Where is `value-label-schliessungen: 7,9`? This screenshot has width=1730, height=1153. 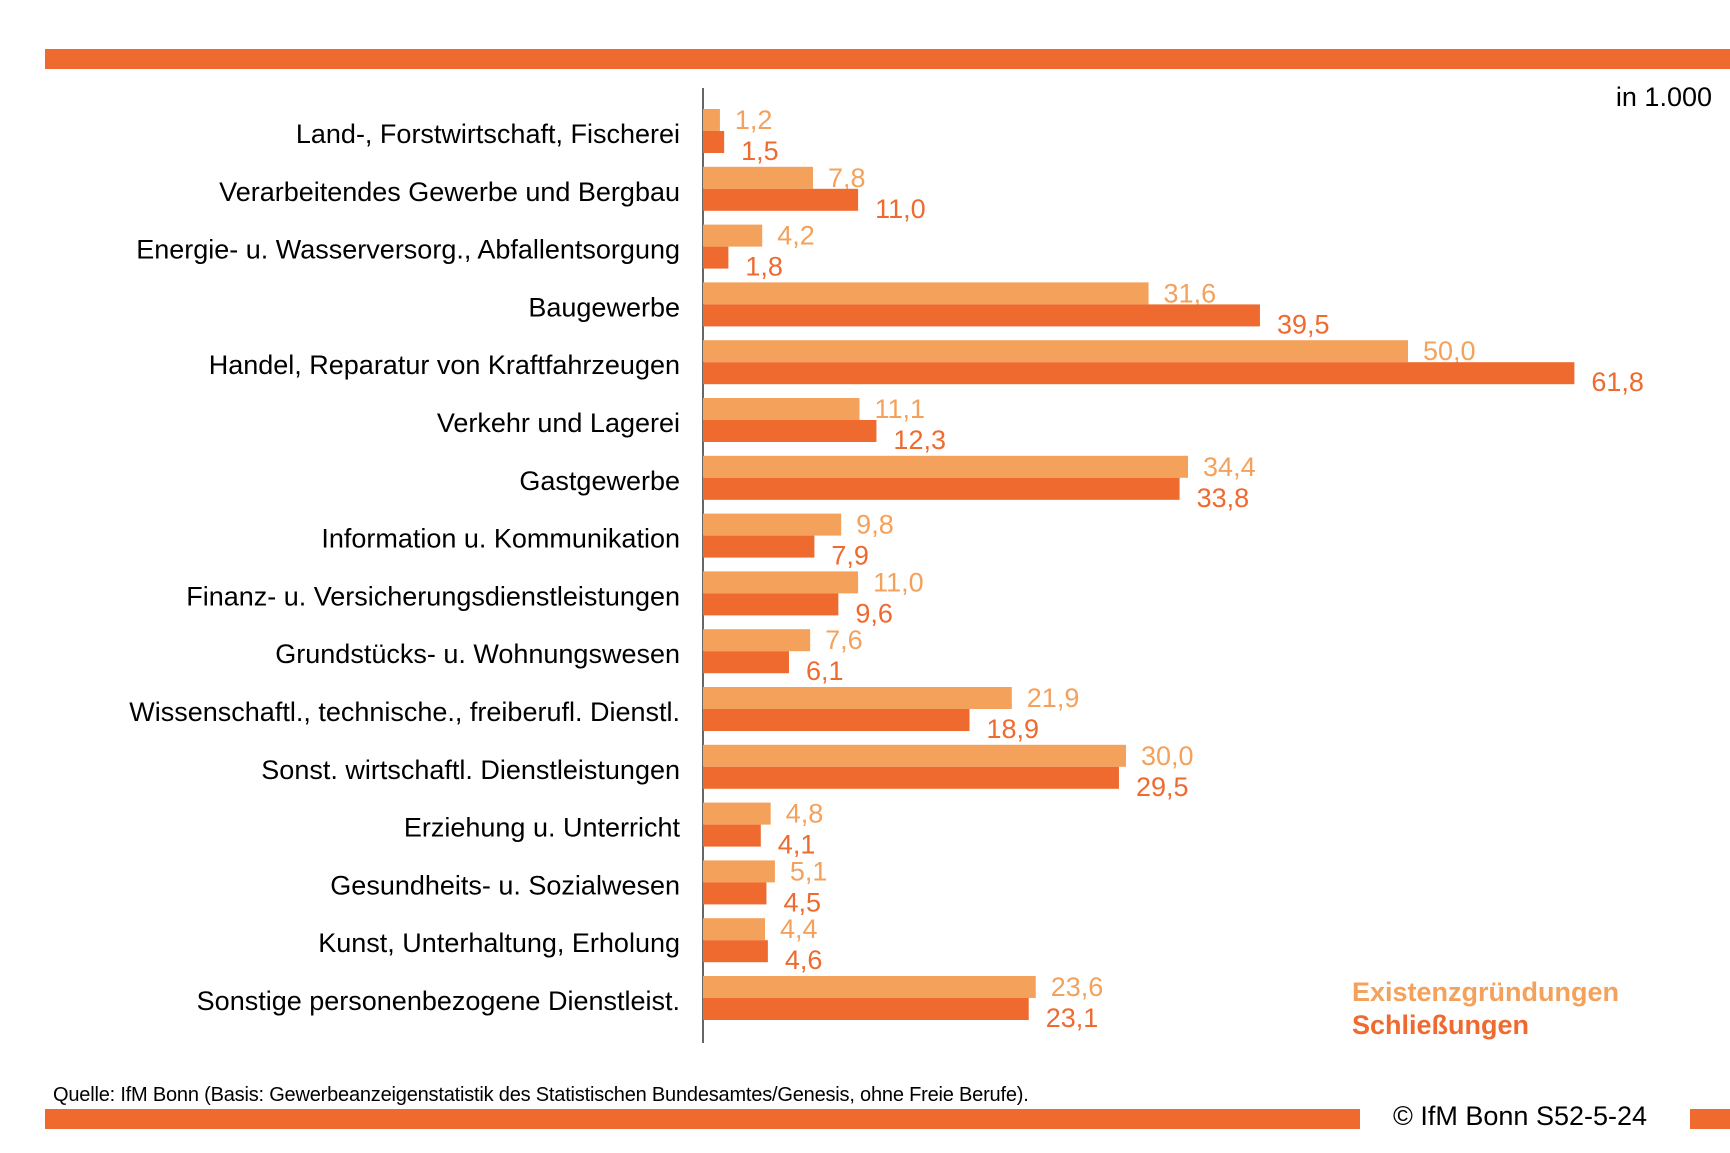
value-label-schliessungen: 7,9 is located at coordinates (850, 556).